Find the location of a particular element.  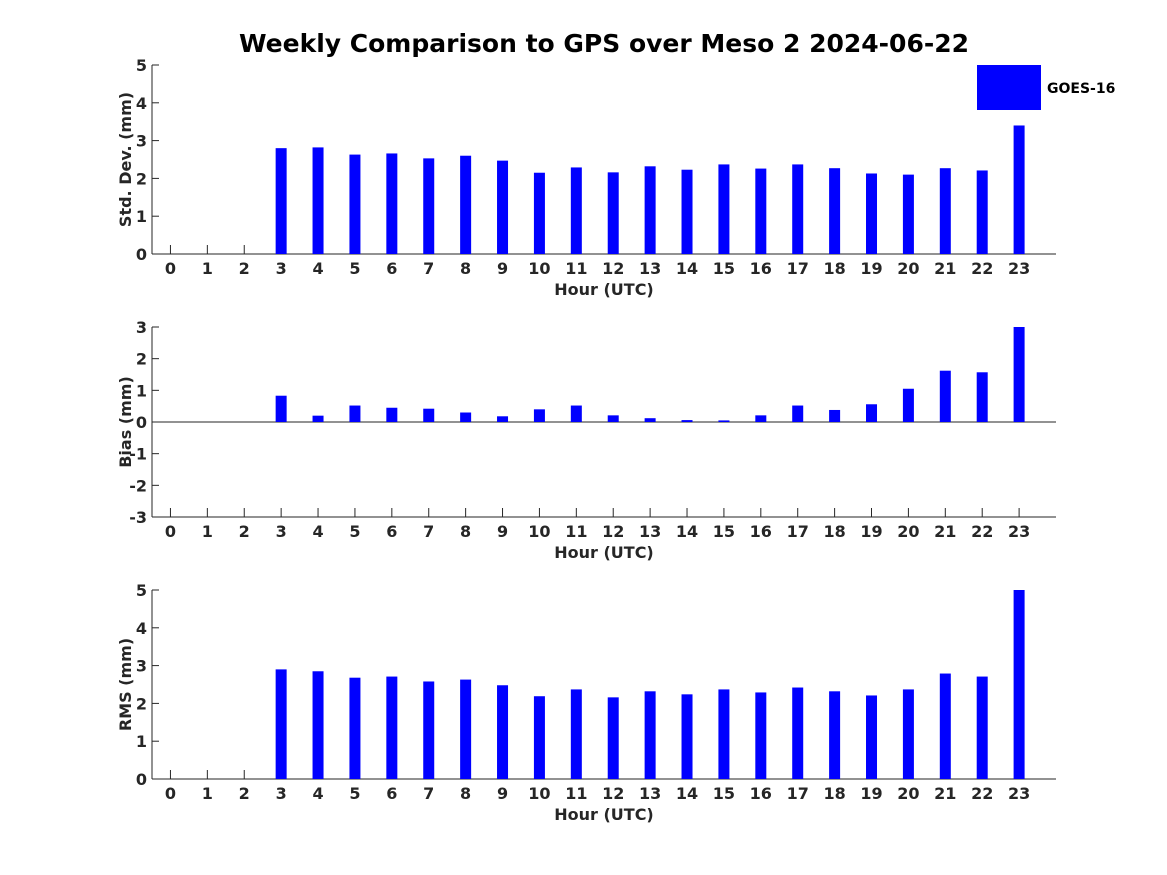

bias-x-axis-label: Hour (UTC) is located at coordinates (604, 552).